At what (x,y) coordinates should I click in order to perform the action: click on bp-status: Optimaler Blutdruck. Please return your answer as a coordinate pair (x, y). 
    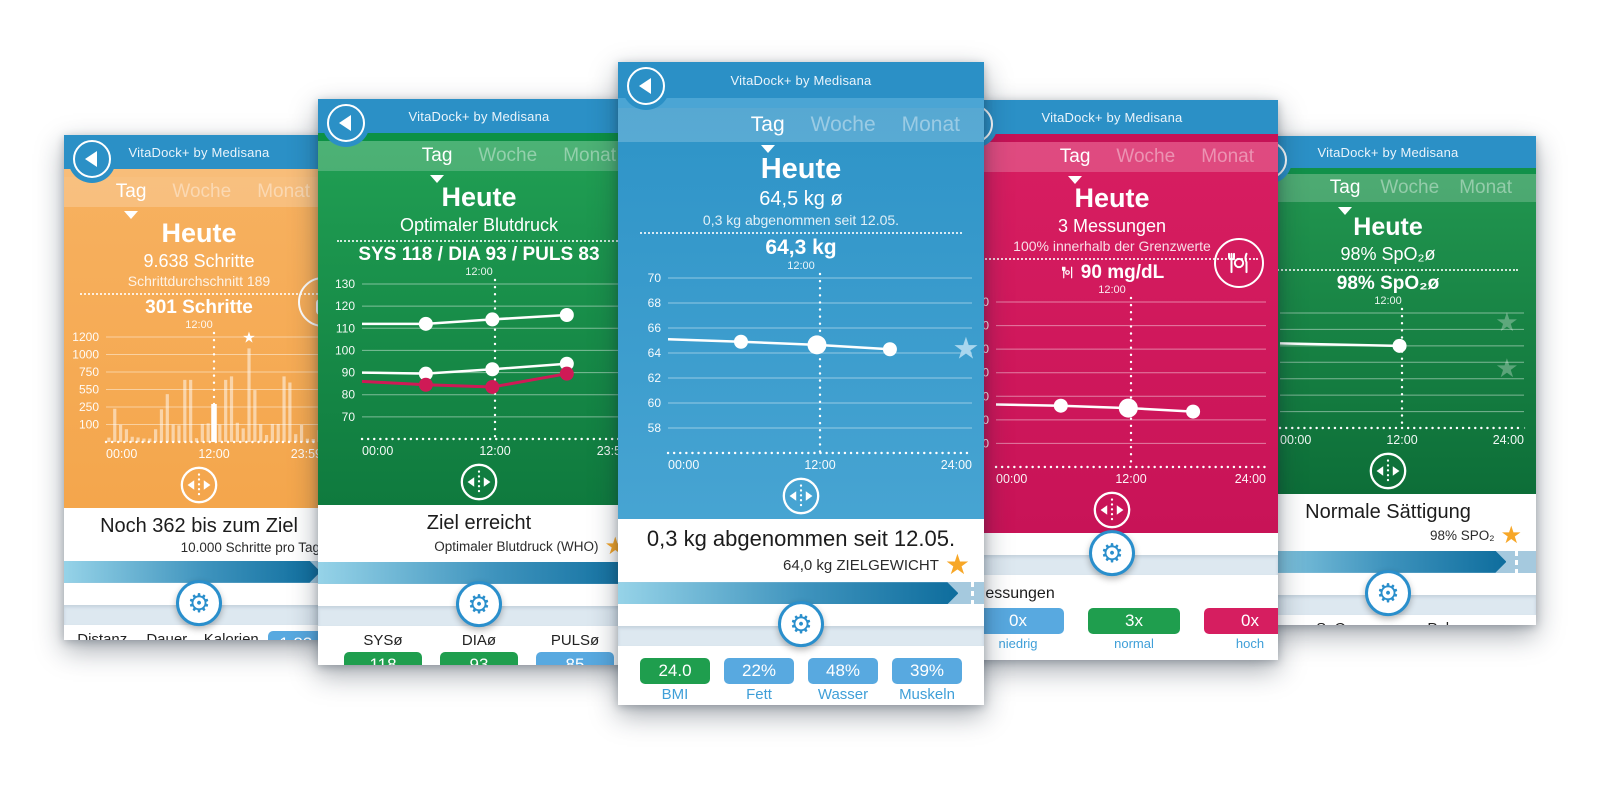
    Looking at the image, I should click on (479, 224).